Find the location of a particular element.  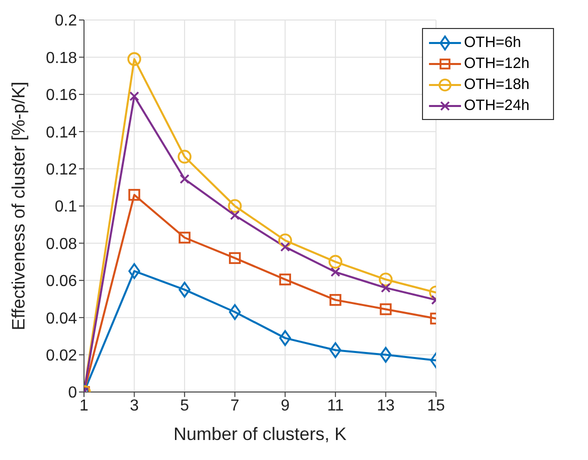

x-tick-label: 3 is located at coordinates (134, 405).